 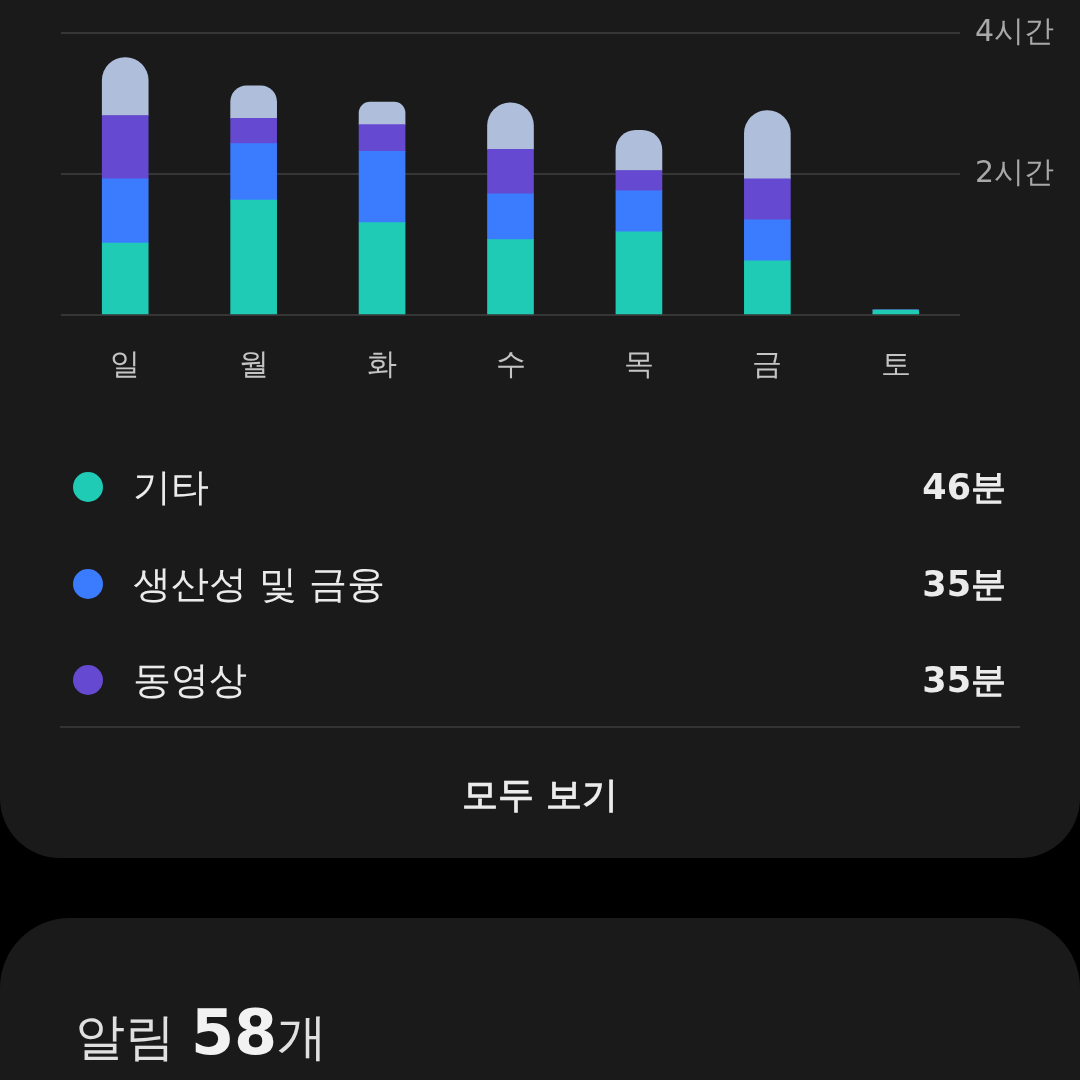 What do you see at coordinates (259, 584) in the screenshot?
I see `legend-label: 생산성 및 금융` at bounding box center [259, 584].